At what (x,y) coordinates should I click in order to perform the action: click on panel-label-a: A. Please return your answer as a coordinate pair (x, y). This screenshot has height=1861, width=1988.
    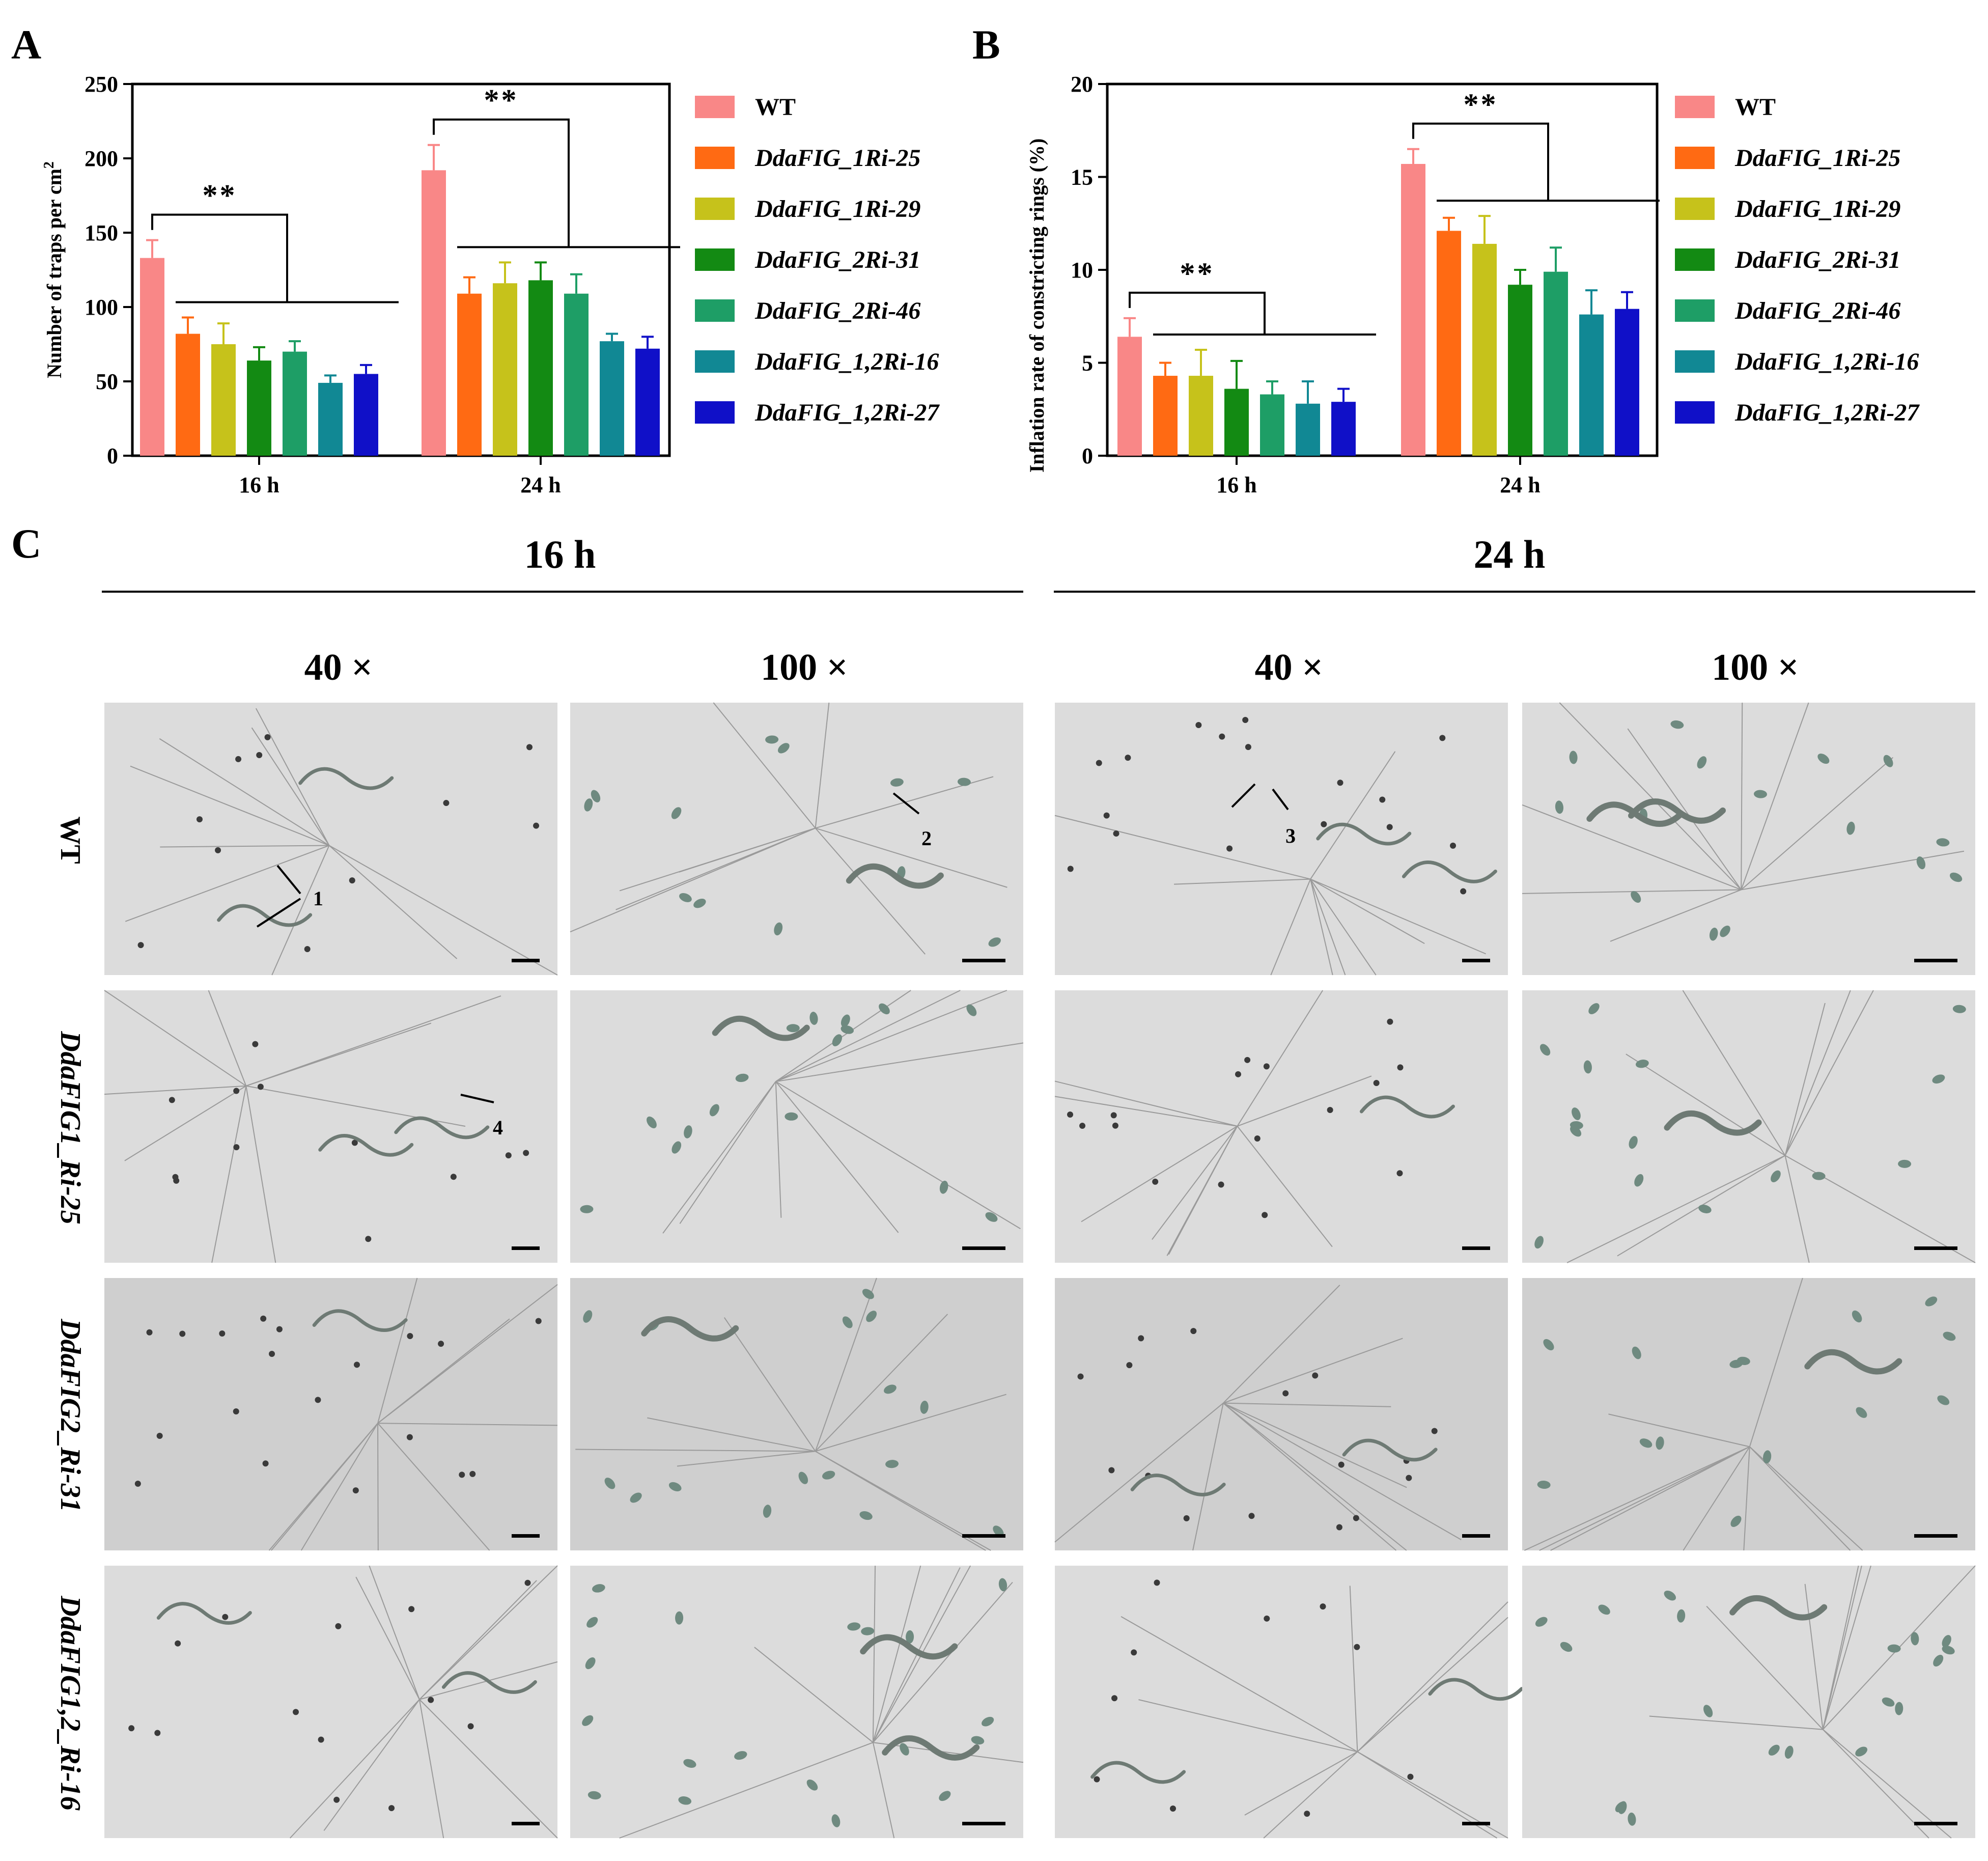
    Looking at the image, I should click on (26, 44).